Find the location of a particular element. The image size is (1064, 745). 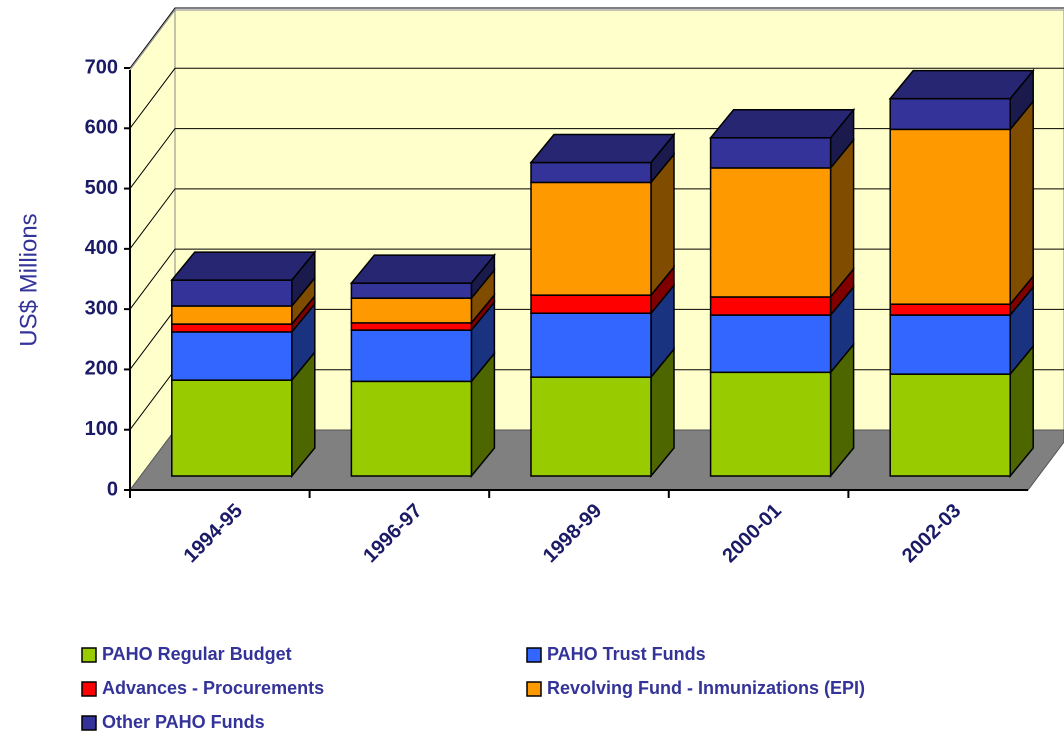

side-wall is located at coordinates (152, 250).